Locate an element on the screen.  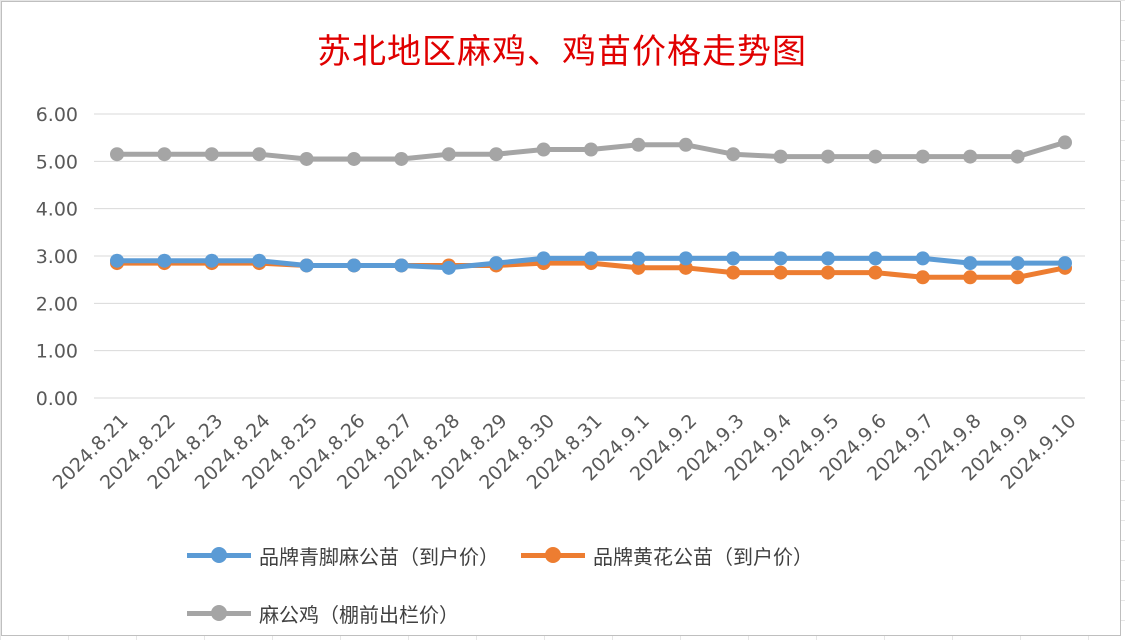
y-tick-label: 3.00 is located at coordinates (57, 257).